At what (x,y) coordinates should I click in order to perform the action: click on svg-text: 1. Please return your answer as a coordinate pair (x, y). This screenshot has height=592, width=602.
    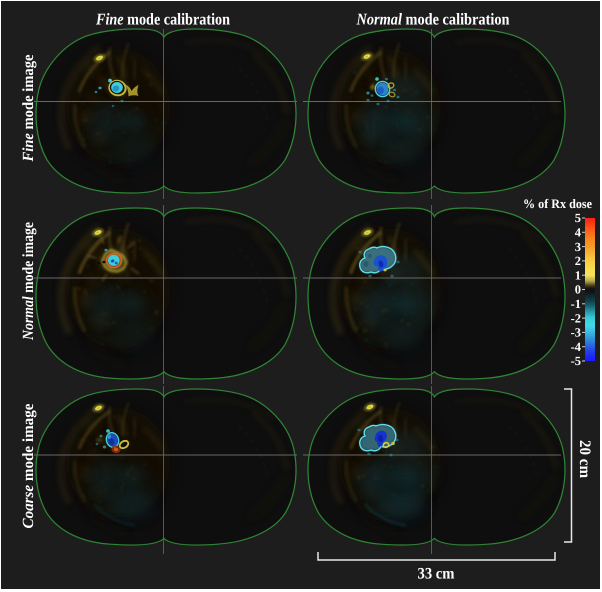
    Looking at the image, I should click on (578, 275).